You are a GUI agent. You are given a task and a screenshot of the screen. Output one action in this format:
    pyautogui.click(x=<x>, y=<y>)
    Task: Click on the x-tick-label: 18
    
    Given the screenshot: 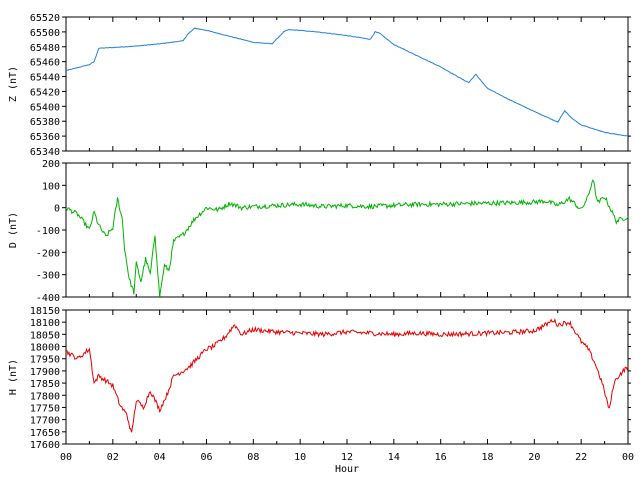 What is the action you would take?
    pyautogui.click(x=487, y=457)
    